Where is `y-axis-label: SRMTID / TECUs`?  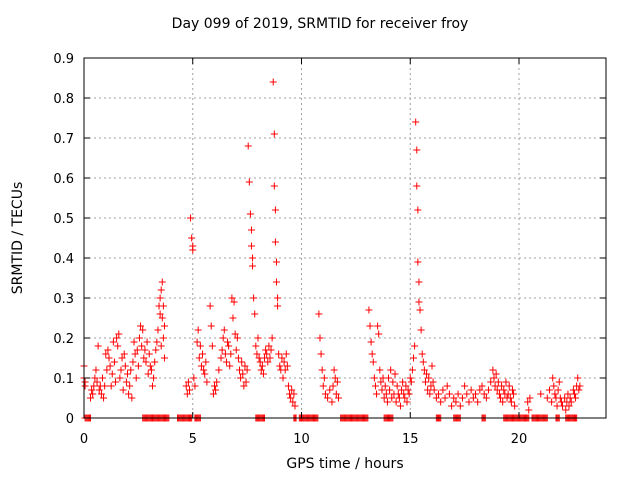
y-axis-label: SRMTID / TECUs is located at coordinates (18, 238).